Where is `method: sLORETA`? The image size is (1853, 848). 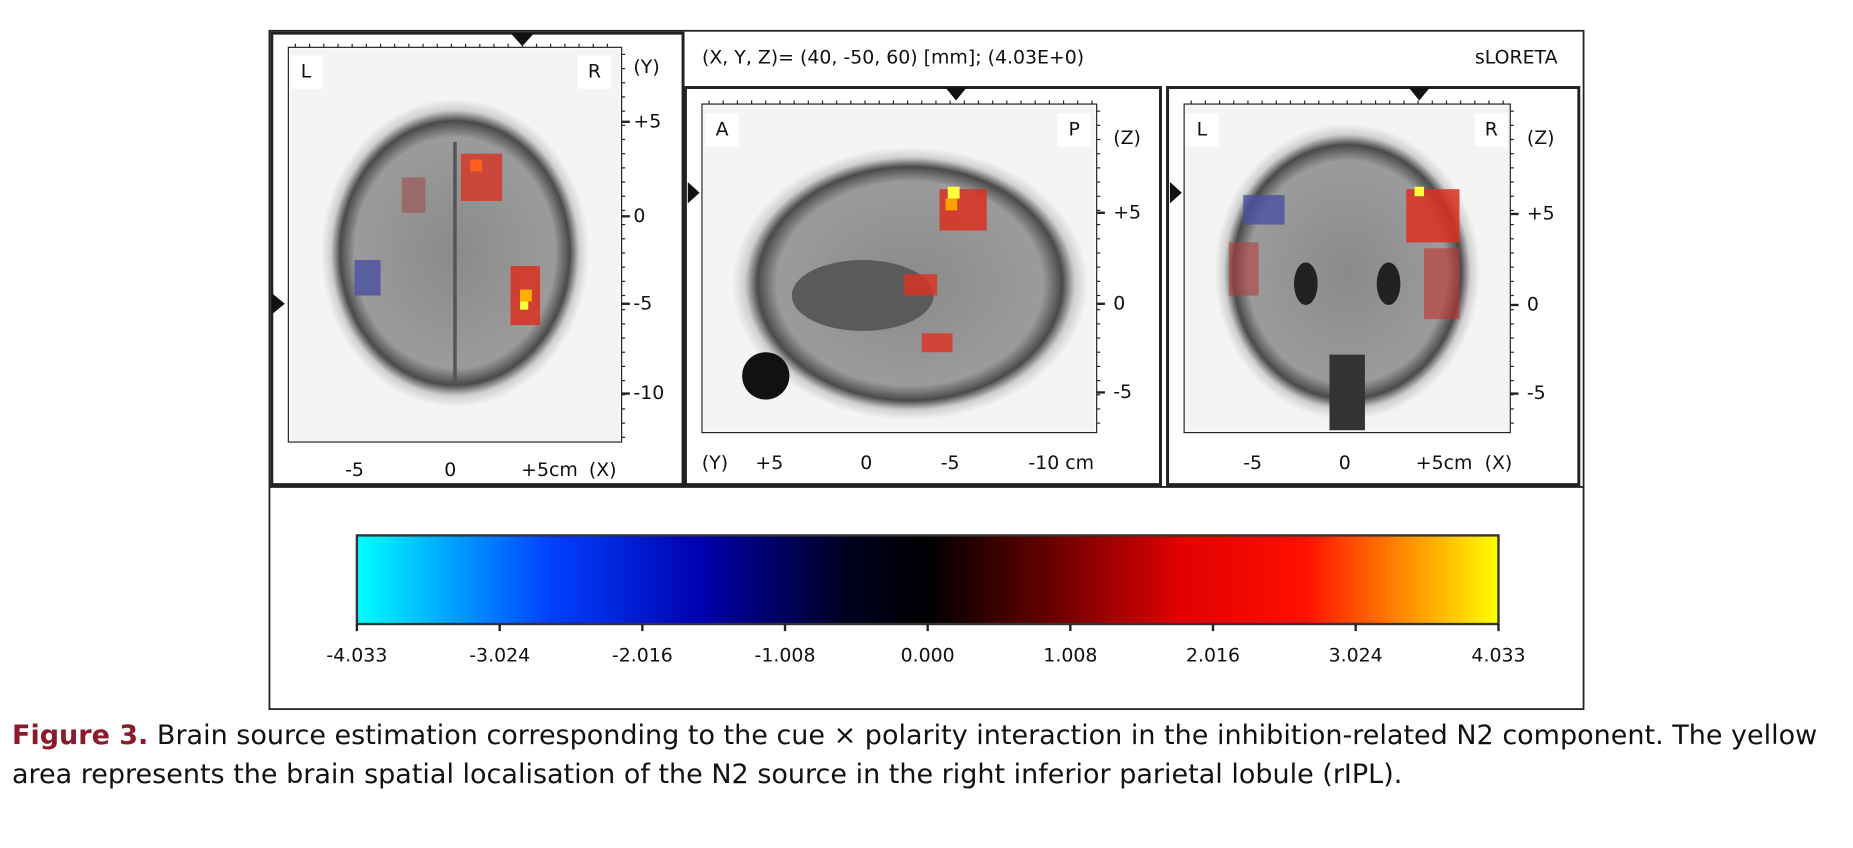 method: sLORETA is located at coordinates (1516, 57).